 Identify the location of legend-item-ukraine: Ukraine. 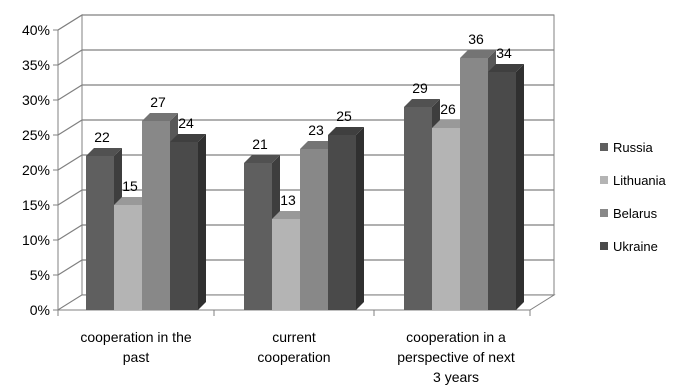
(629, 246).